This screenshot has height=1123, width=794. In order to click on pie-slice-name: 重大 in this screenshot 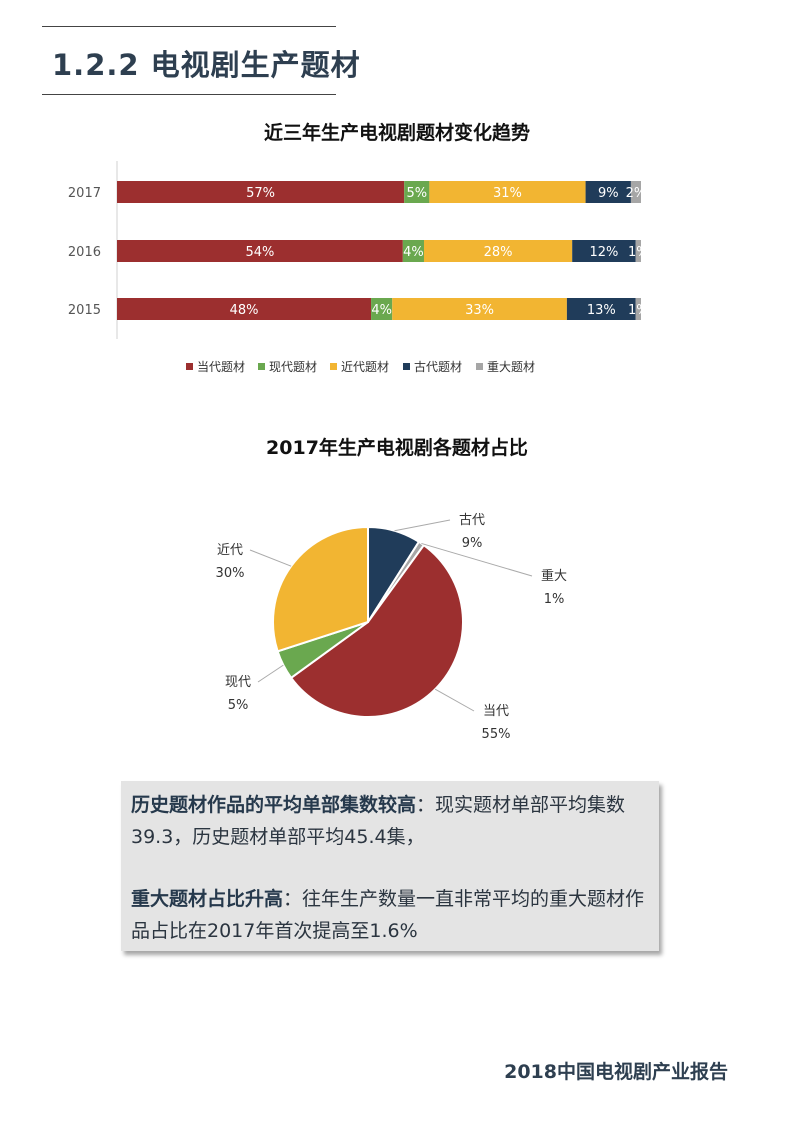, I will do `click(554, 576)`.